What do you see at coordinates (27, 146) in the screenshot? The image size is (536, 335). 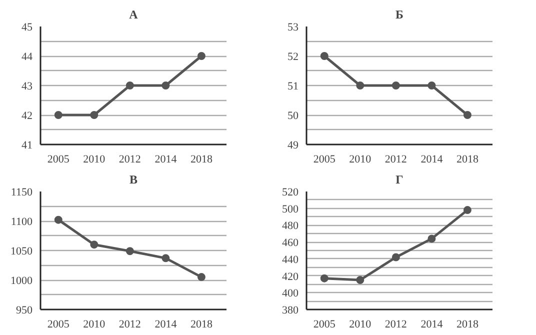 I see `y-tick-label: 41` at bounding box center [27, 146].